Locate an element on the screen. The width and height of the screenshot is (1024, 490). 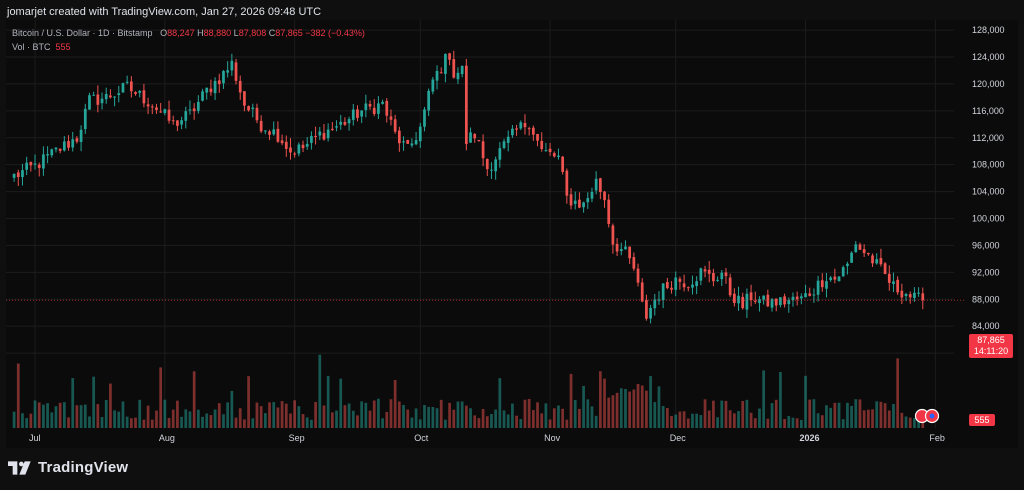
price-tick-label: 92,000 is located at coordinates (986, 272).